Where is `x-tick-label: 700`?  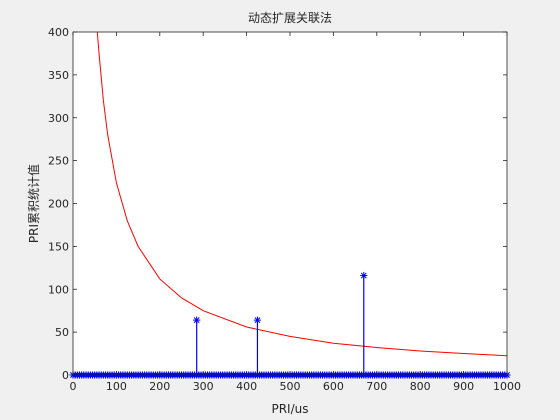
x-tick-label: 700 is located at coordinates (376, 386).